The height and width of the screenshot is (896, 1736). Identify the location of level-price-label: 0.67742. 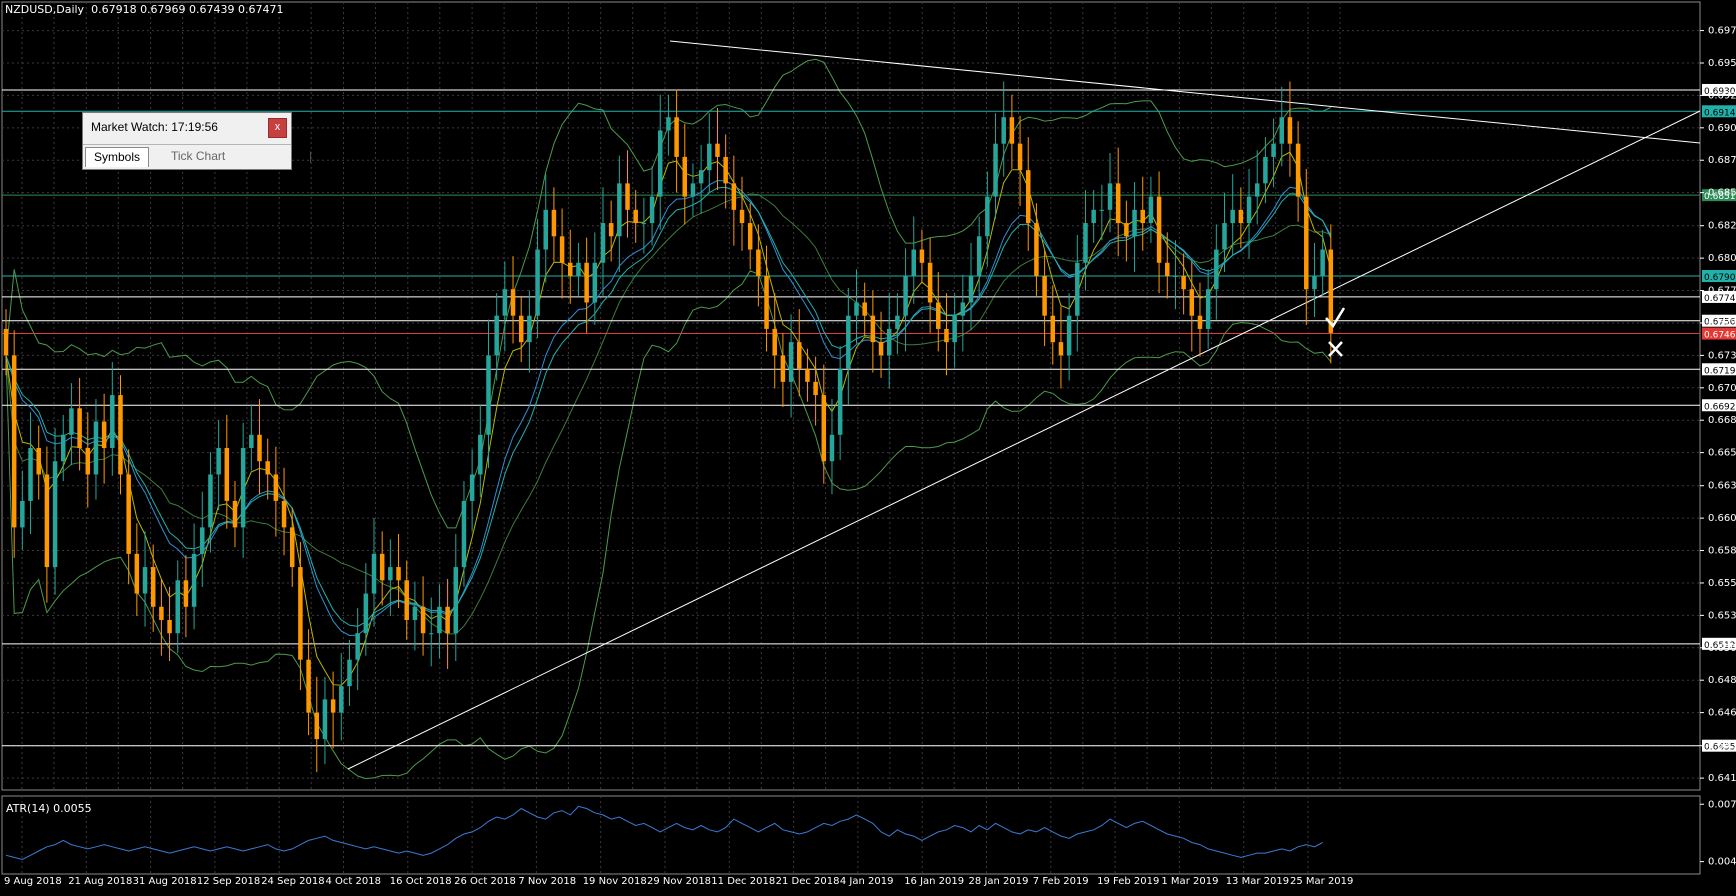
(1720, 299).